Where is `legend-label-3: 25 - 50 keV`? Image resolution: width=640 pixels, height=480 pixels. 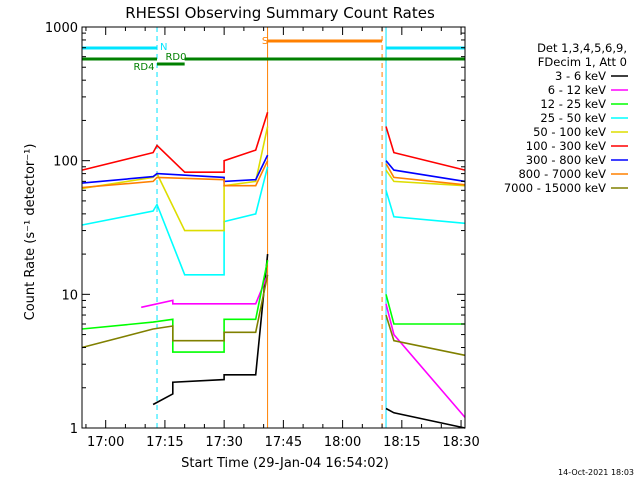
legend-label-3: 25 - 50 keV is located at coordinates (573, 118).